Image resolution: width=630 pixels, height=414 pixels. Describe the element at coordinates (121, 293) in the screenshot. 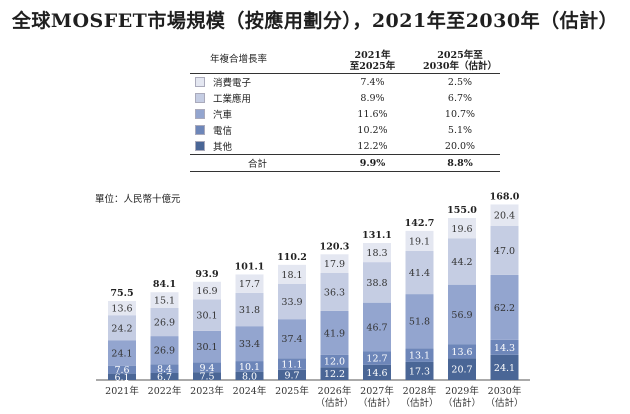

I see `bar-total-label: 75.5` at that location.